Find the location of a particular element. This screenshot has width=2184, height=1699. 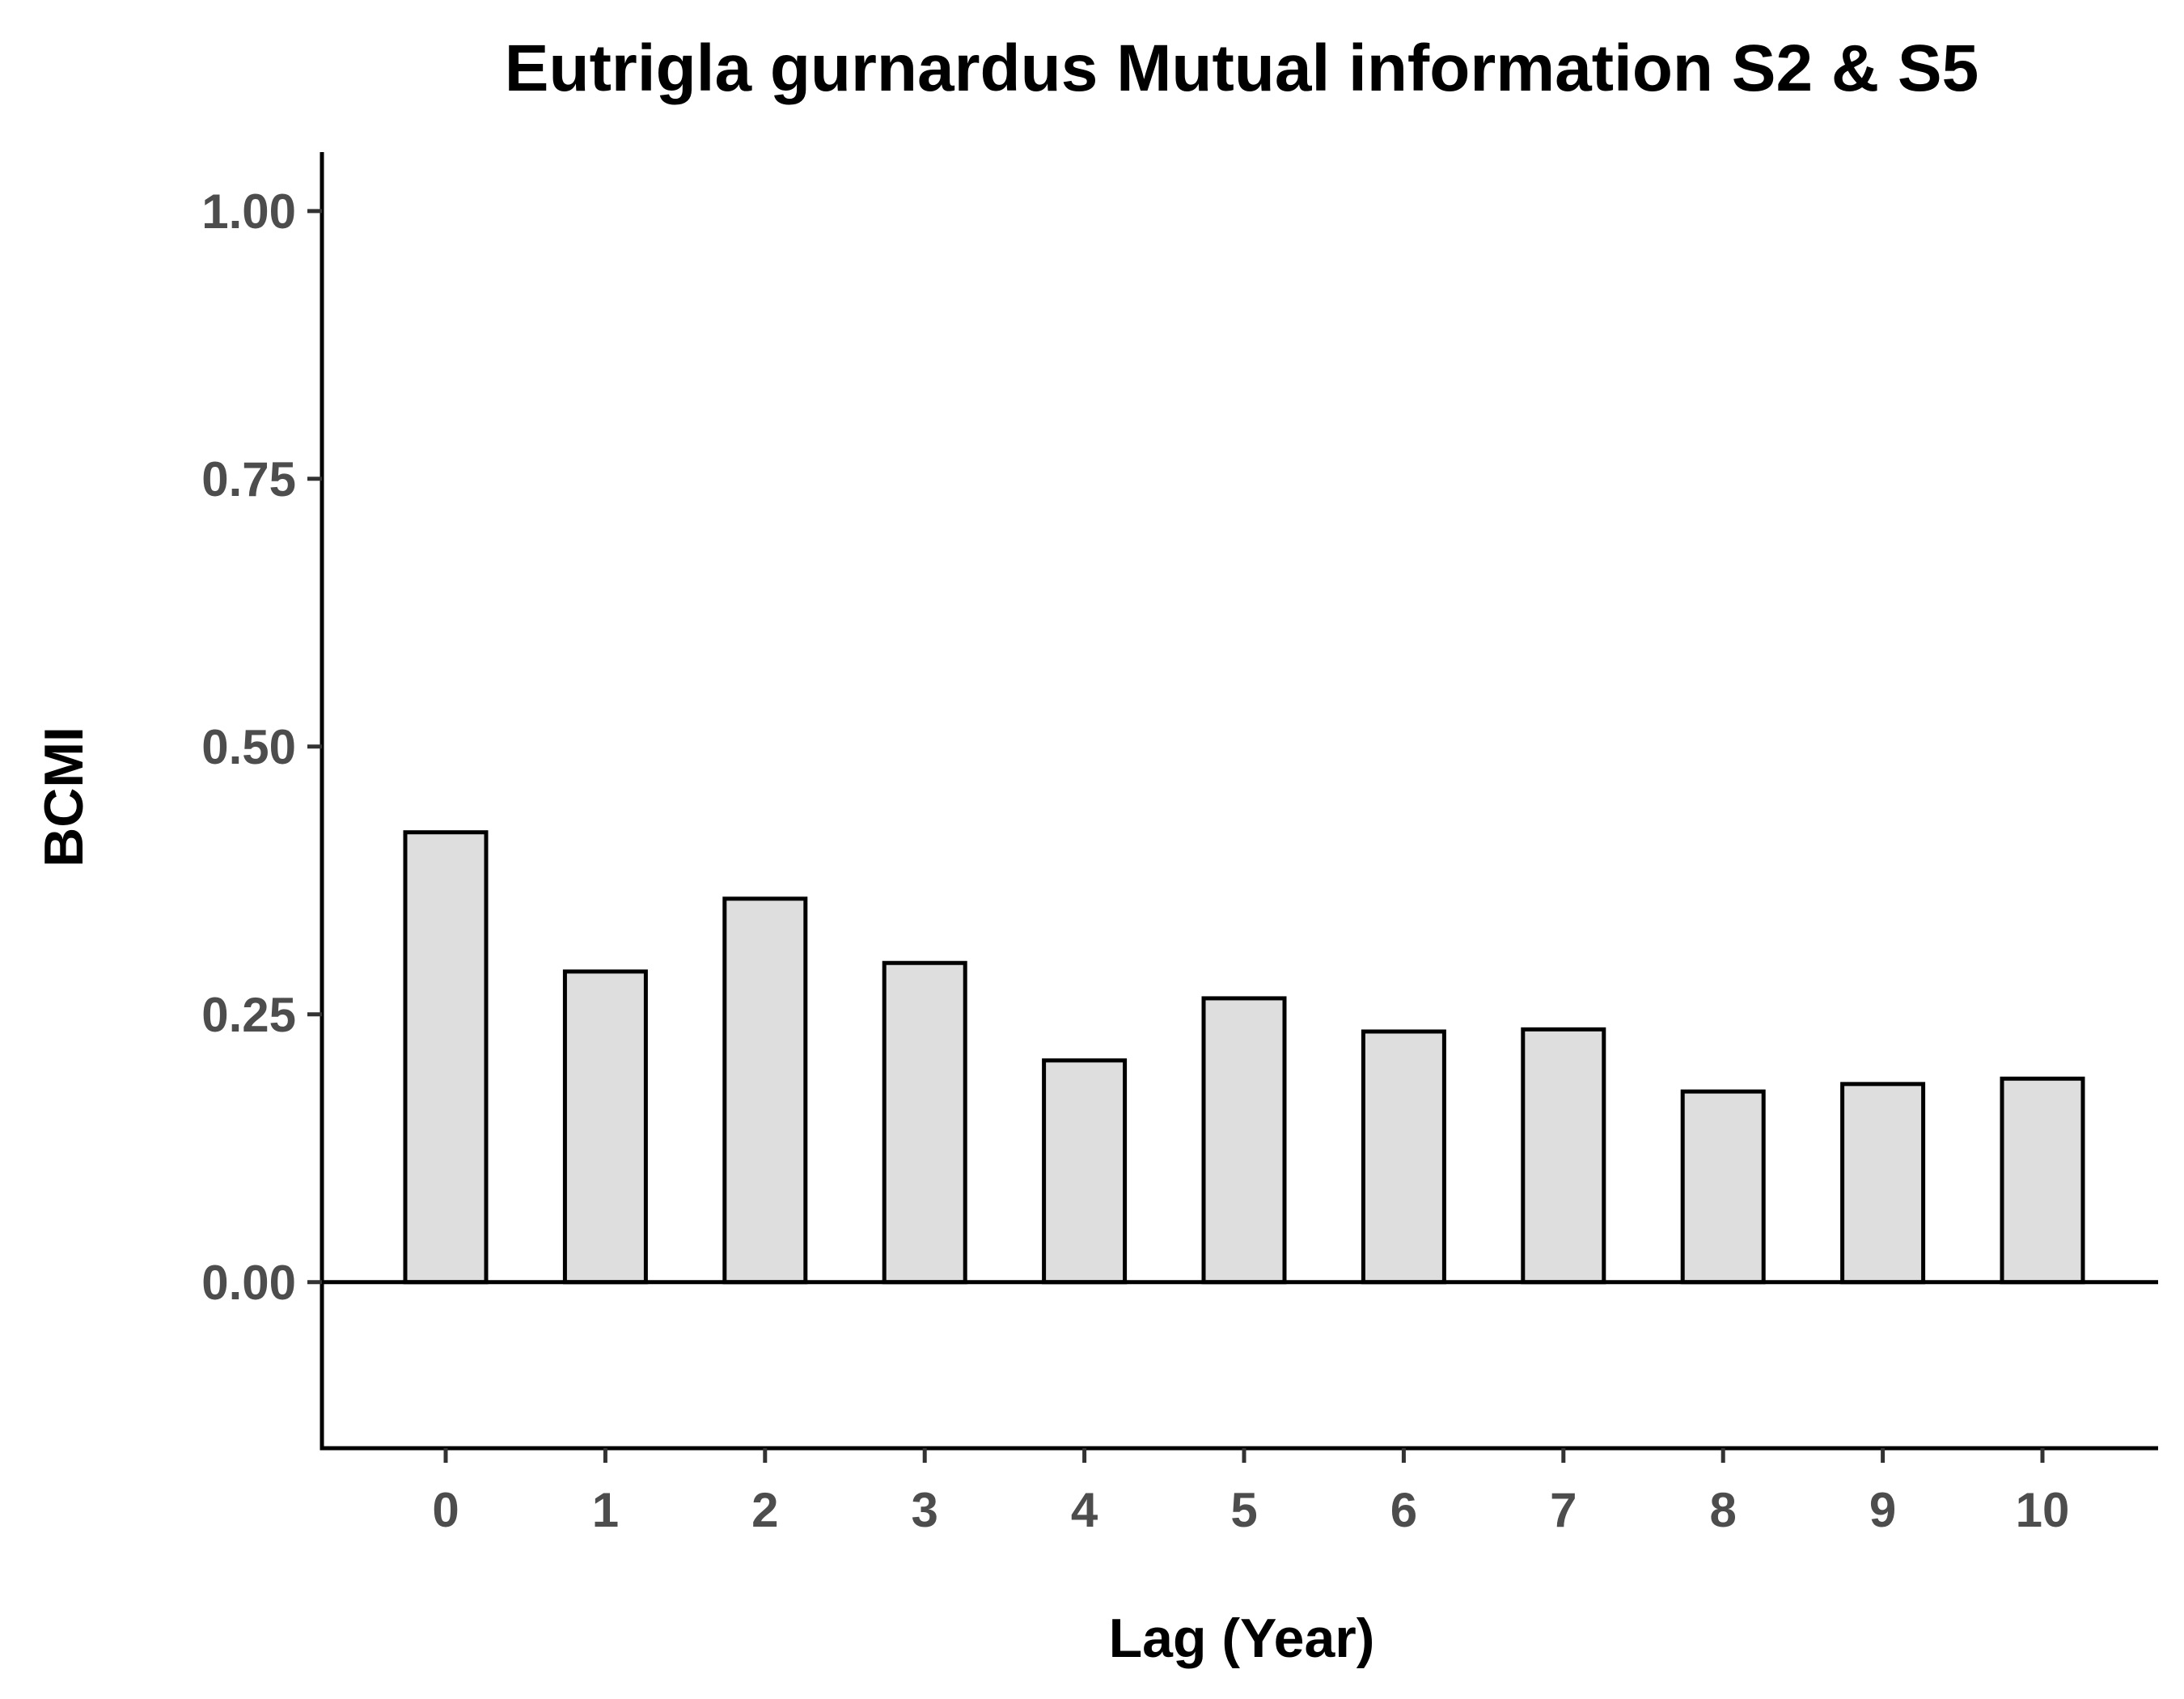

x-tick-label: 1 is located at coordinates (605, 1510).